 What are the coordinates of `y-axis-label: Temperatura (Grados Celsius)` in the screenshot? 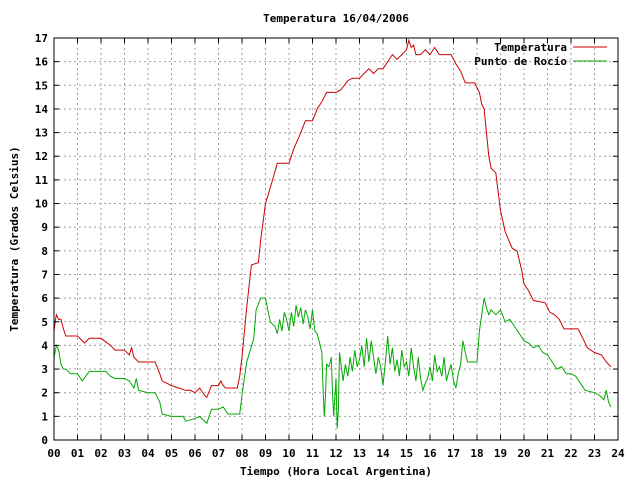 It's located at (14, 238).